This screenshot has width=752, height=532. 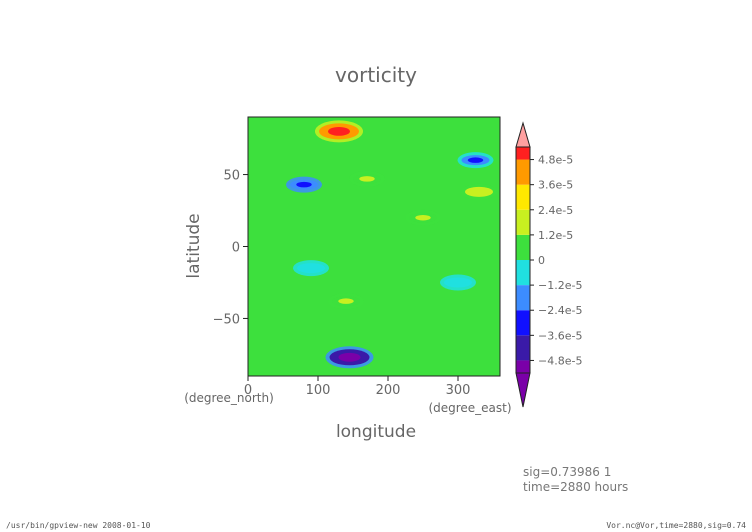 I want to click on colorbar-label: −1.2e-5, so click(x=560, y=285).